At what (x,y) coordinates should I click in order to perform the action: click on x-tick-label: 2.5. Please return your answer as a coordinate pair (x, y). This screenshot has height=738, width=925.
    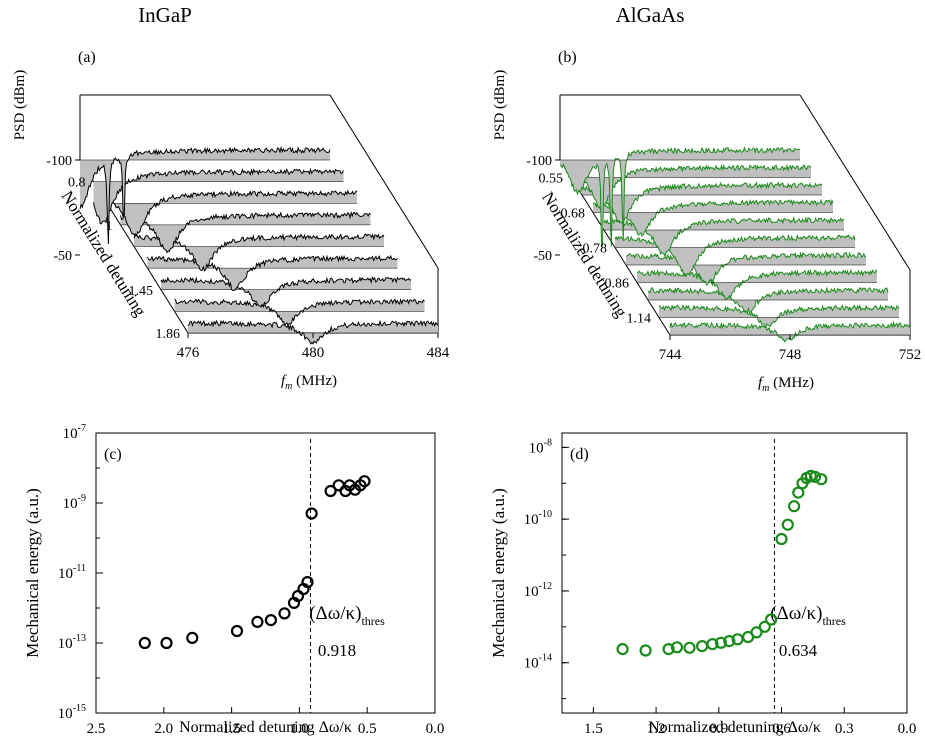
    Looking at the image, I should click on (96, 729).